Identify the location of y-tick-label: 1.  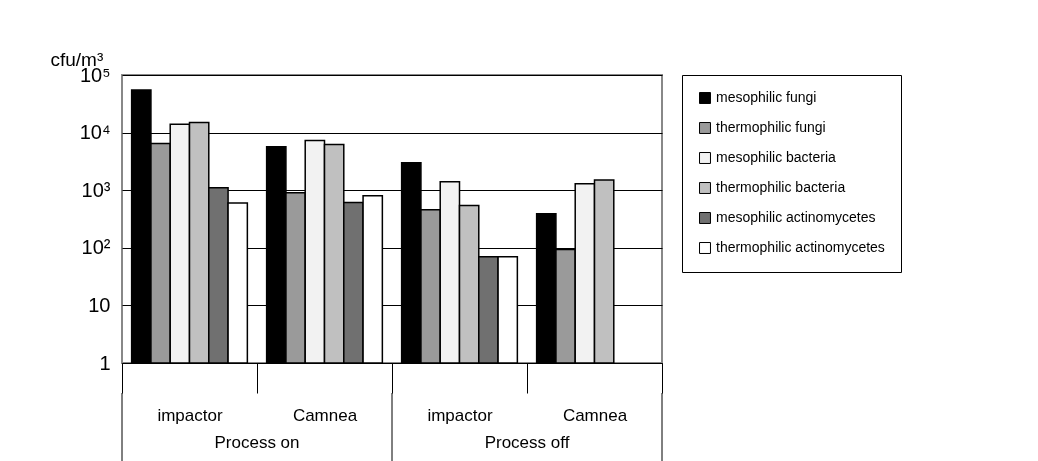
(105, 362).